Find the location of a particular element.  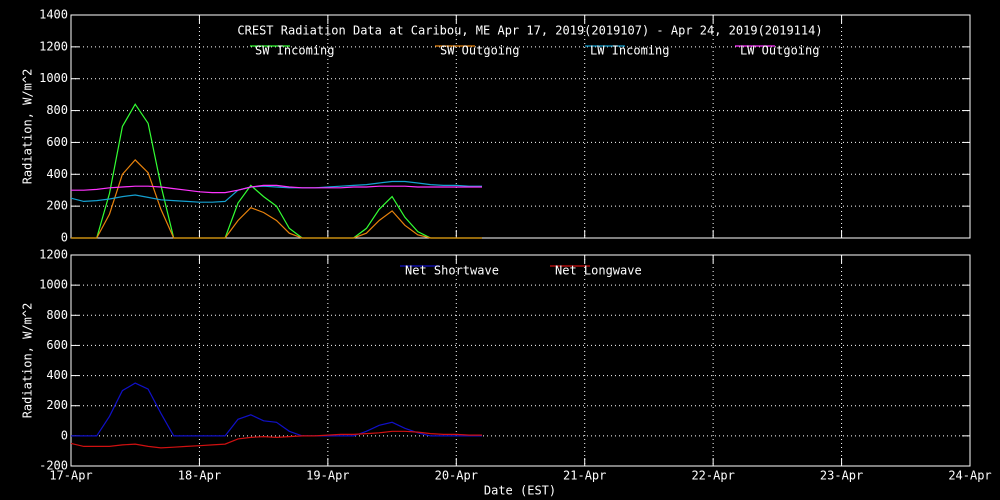

legend-label: SW Outgoing is located at coordinates (479, 51).